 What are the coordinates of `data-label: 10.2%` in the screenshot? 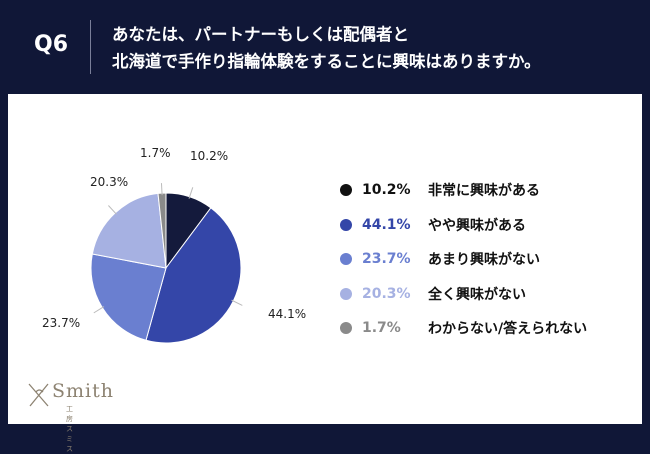 It's located at (209, 156).